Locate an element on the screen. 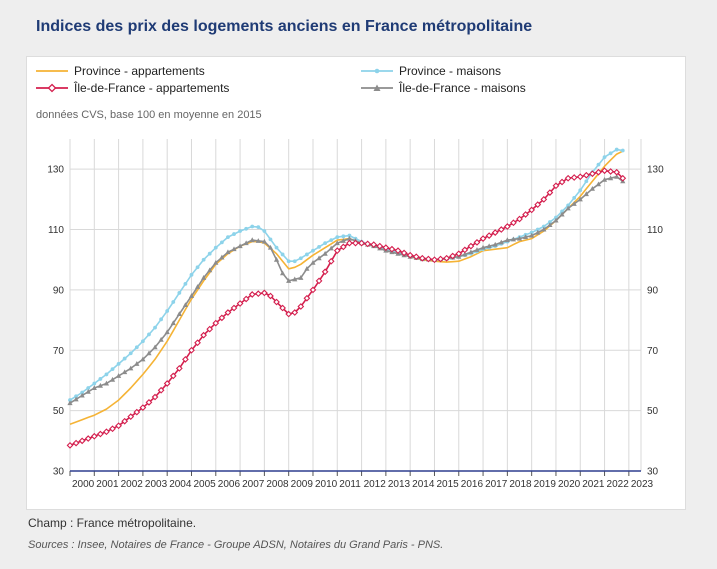 The height and width of the screenshot is (569, 717). legend-label: Île-de-France - maisons is located at coordinates (462, 88).